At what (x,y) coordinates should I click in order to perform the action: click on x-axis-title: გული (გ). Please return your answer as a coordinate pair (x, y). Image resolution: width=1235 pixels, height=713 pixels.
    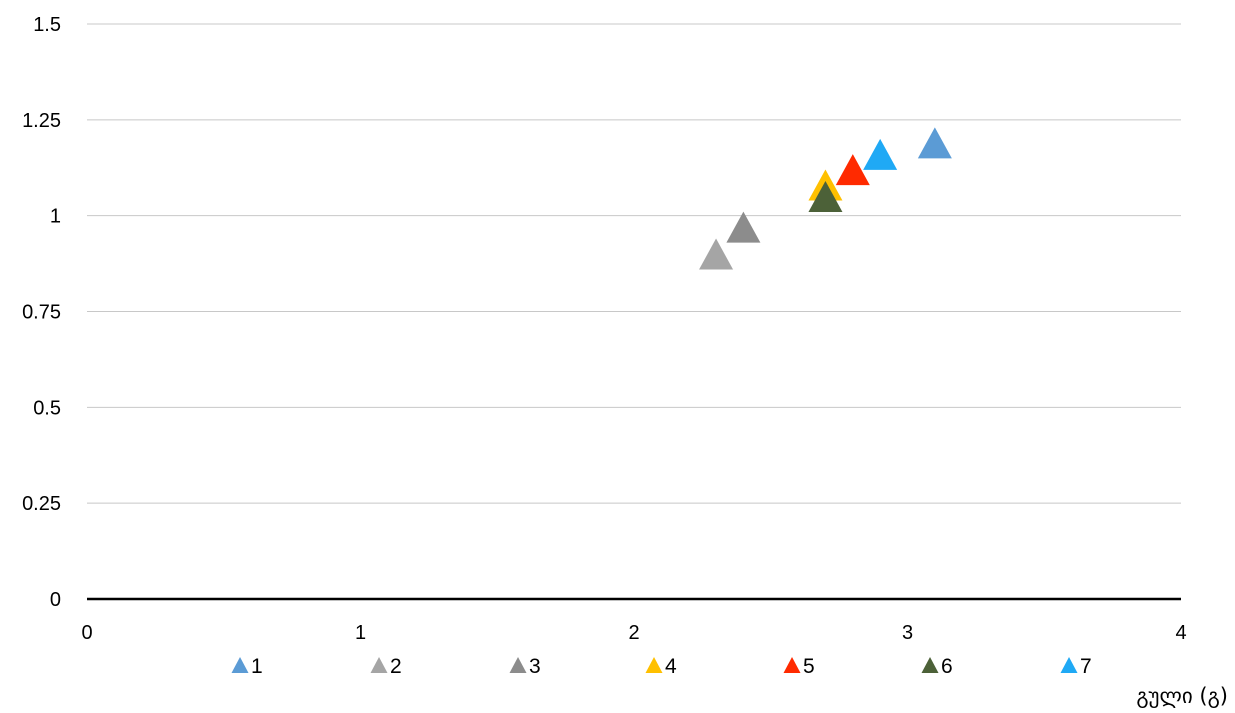
    Looking at the image, I should click on (1182, 696).